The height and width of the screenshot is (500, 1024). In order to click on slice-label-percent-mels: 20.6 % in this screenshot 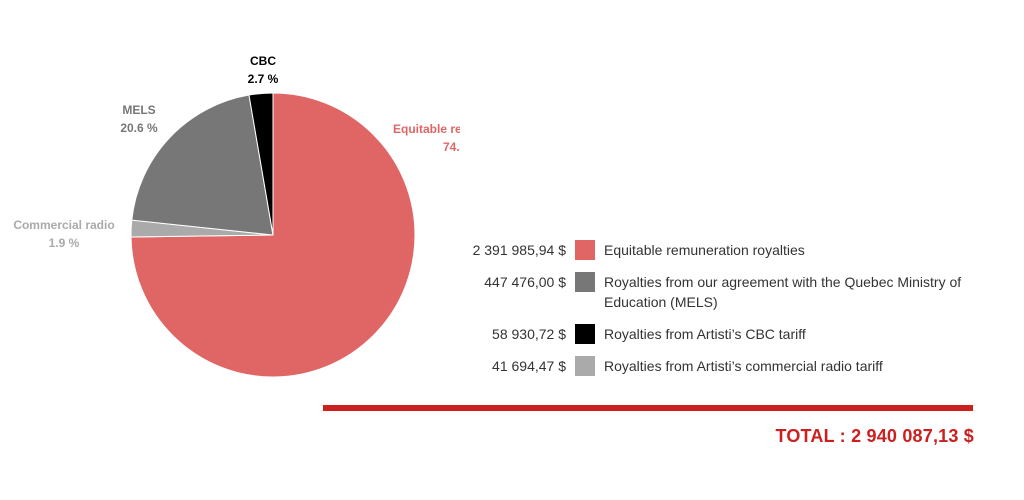, I will do `click(139, 128)`.